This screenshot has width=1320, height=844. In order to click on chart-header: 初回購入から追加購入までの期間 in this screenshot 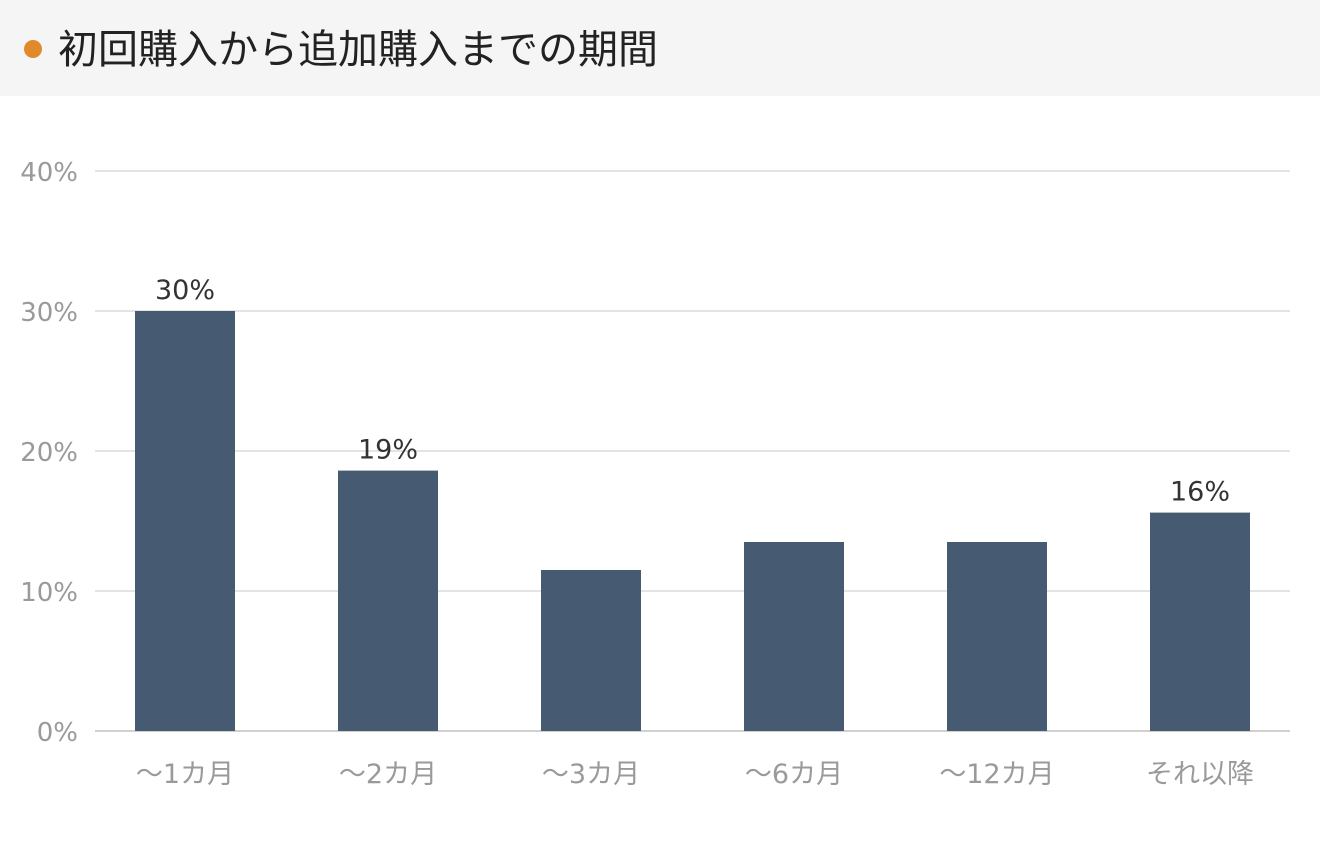, I will do `click(660, 48)`.